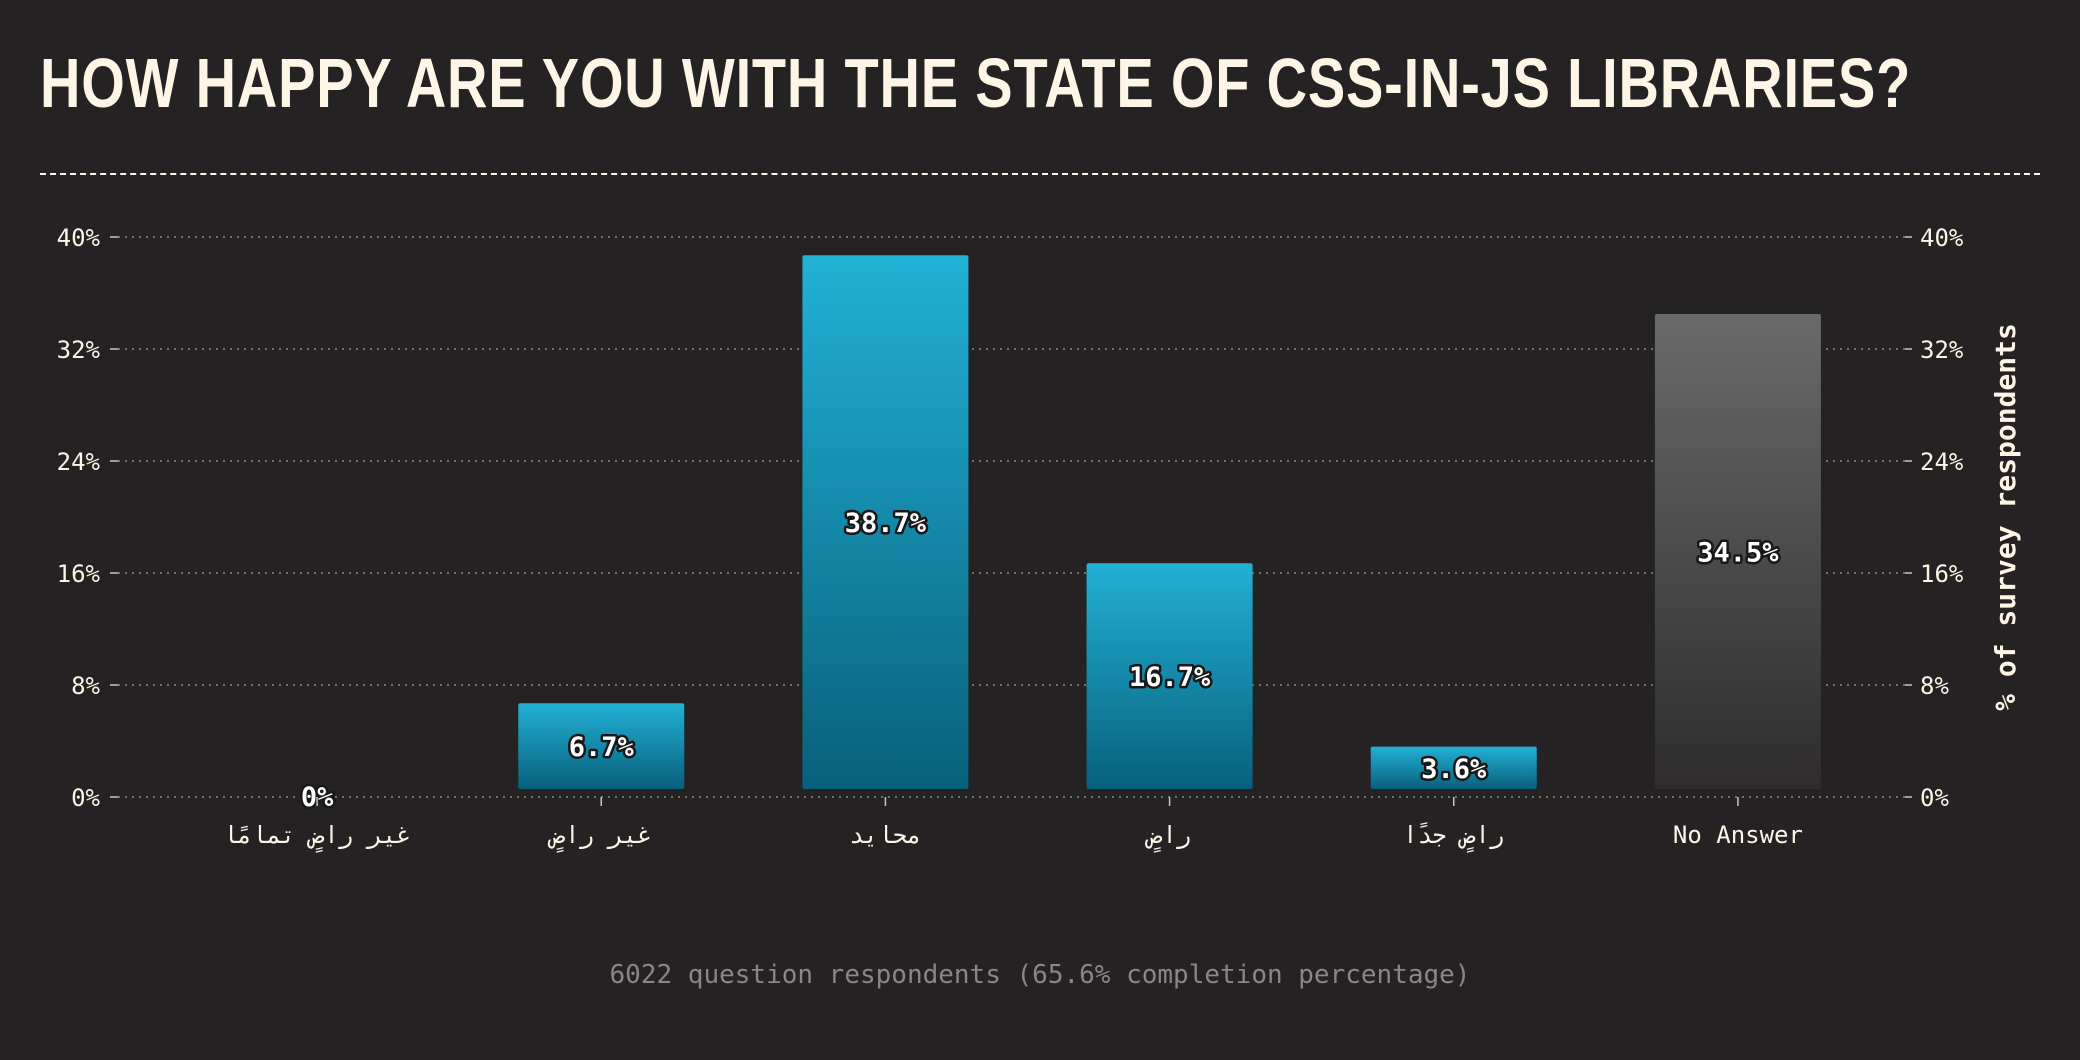 The image size is (2080, 1060). What do you see at coordinates (1942, 350) in the screenshot?
I see `y-tick-label-right: 32%` at bounding box center [1942, 350].